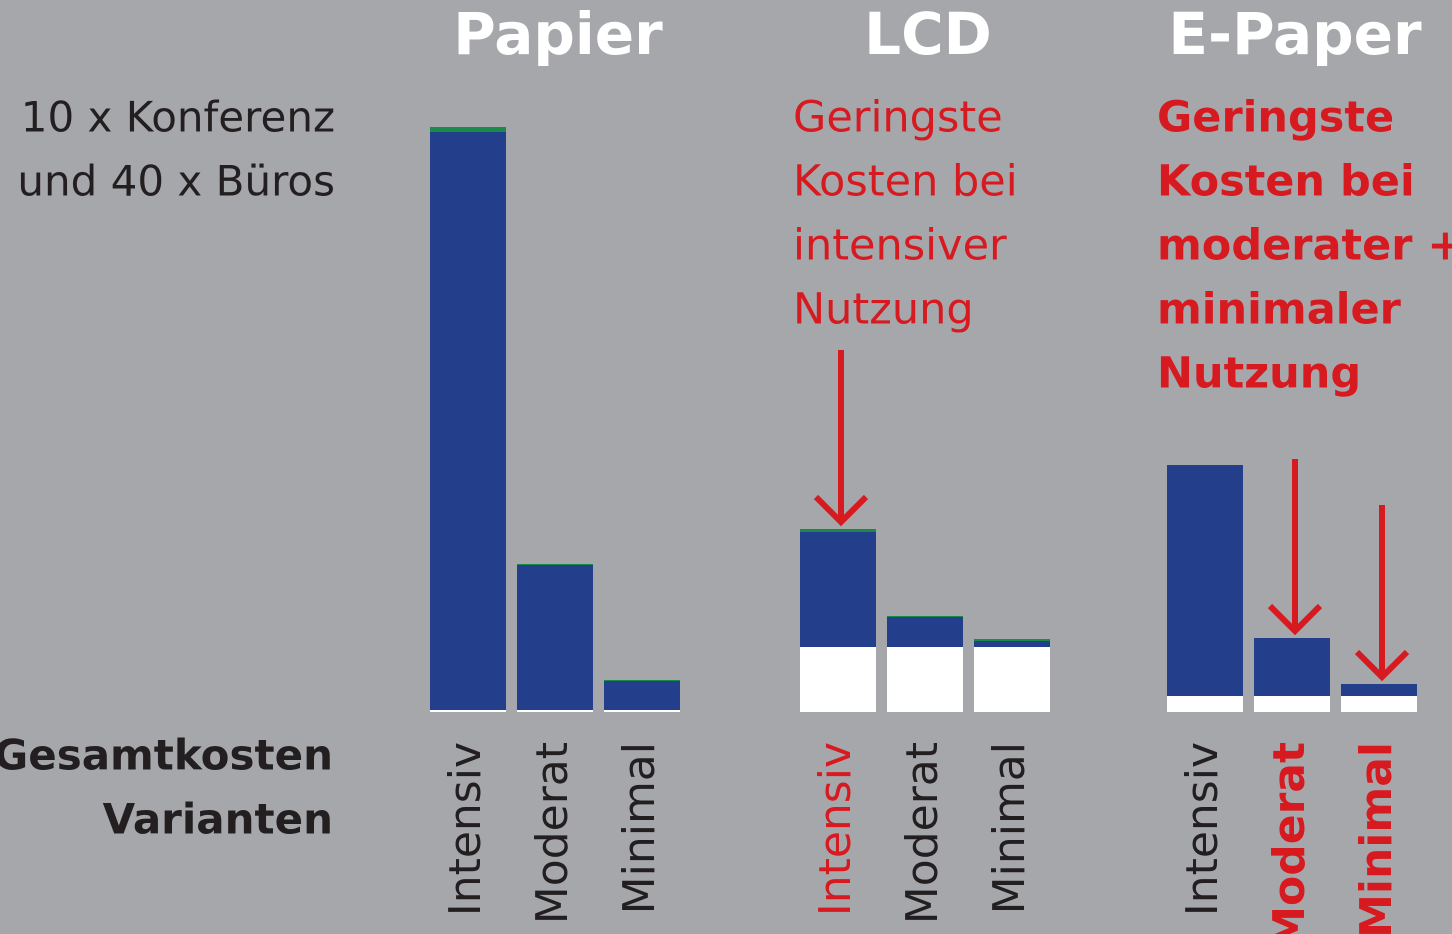 The height and width of the screenshot is (934, 1452). What do you see at coordinates (900, 246) in the screenshot?
I see `annotation: intensiver` at bounding box center [900, 246].